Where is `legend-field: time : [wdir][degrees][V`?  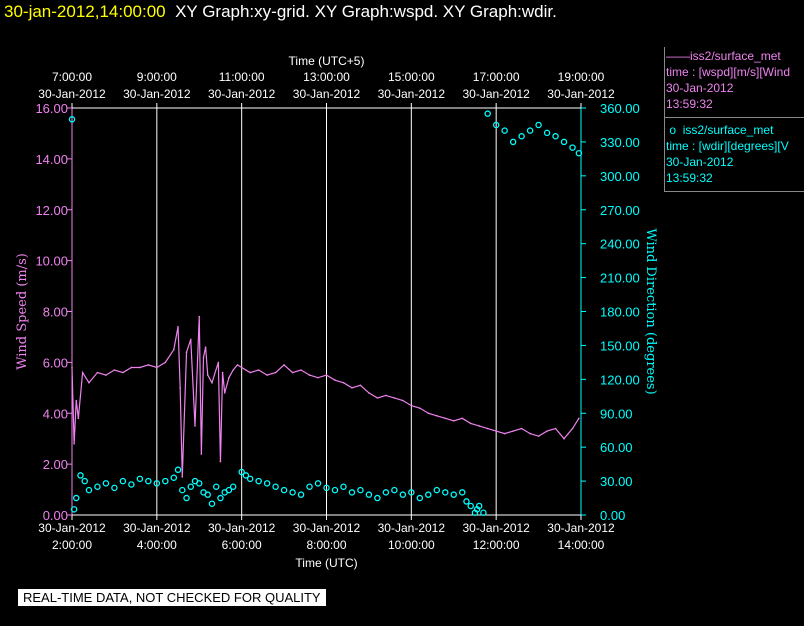 legend-field: time : [wdir][degrees][V is located at coordinates (727, 146).